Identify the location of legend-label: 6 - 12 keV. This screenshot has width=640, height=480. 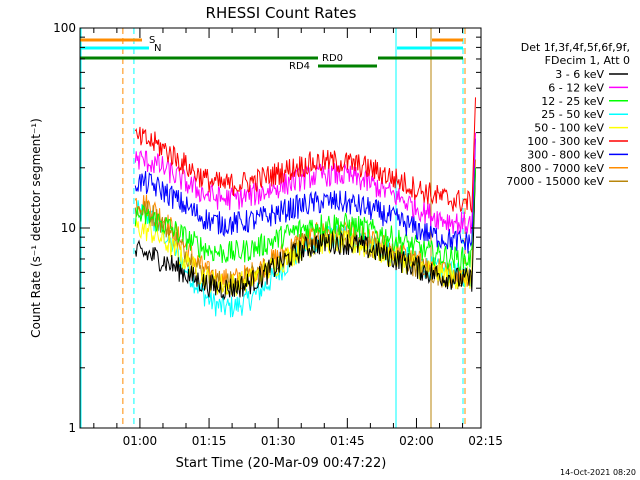
(576, 87).